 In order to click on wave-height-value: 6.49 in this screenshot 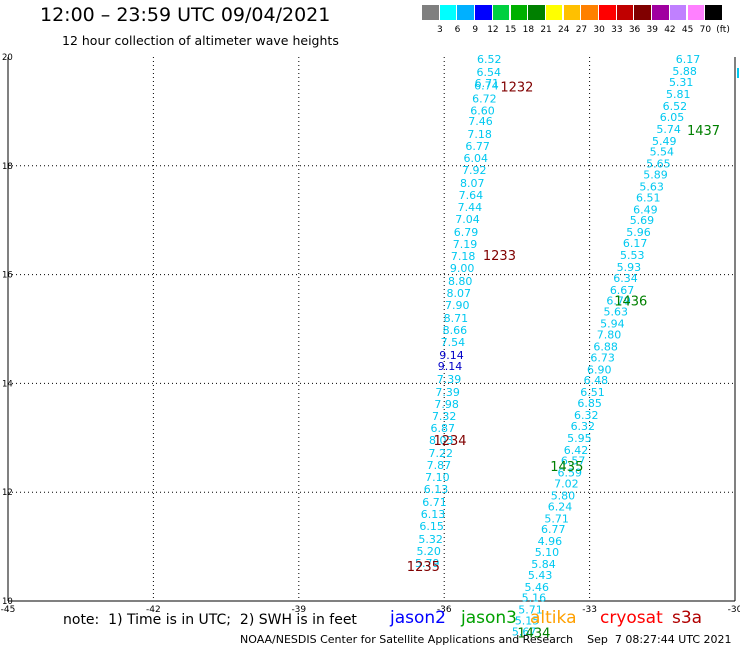, I will do `click(645, 209)`.